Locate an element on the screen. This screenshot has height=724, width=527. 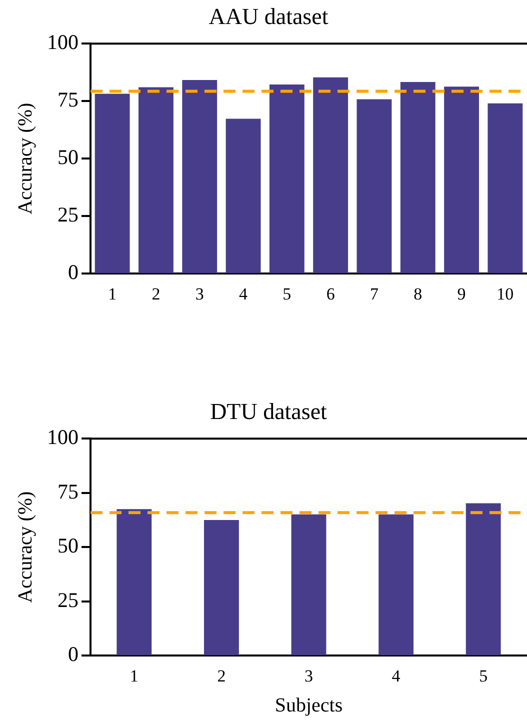
chart-title: AAU dataset is located at coordinates (268, 16).